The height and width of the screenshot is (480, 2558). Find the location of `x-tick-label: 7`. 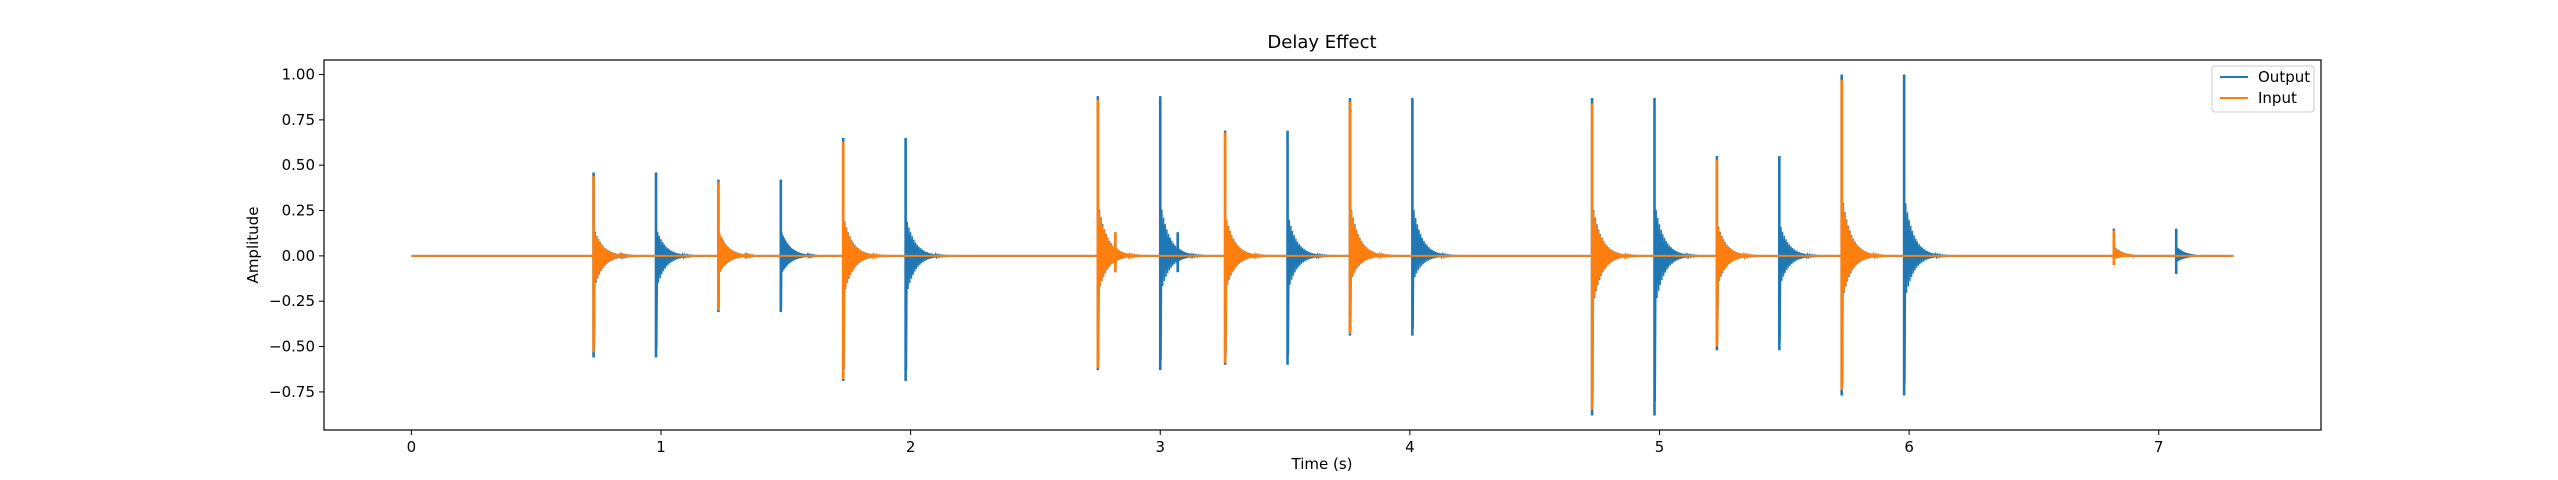

x-tick-label: 7 is located at coordinates (2159, 447).